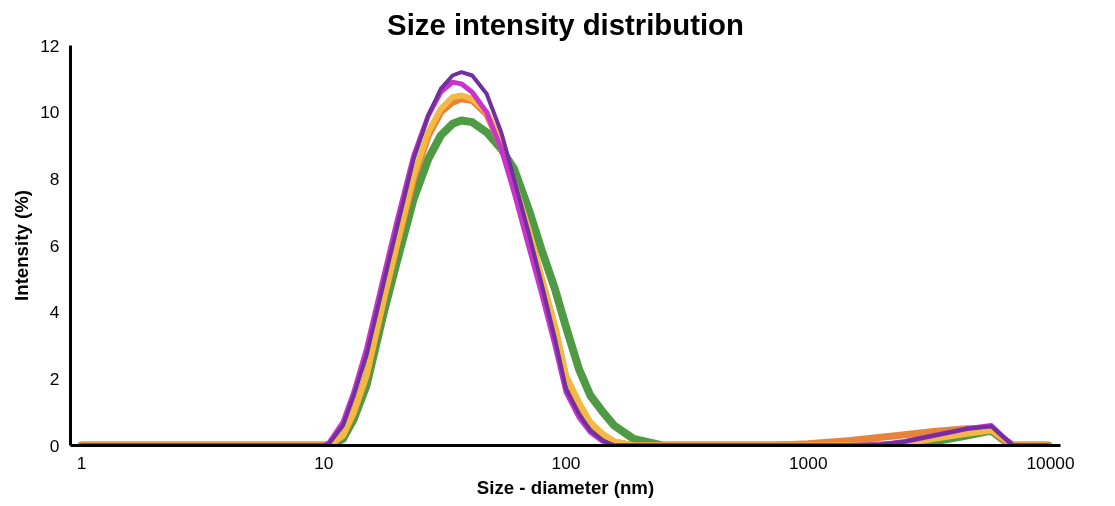 The image size is (1115, 506). Describe the element at coordinates (54, 445) in the screenshot. I see `y-tick-label: 0` at that location.